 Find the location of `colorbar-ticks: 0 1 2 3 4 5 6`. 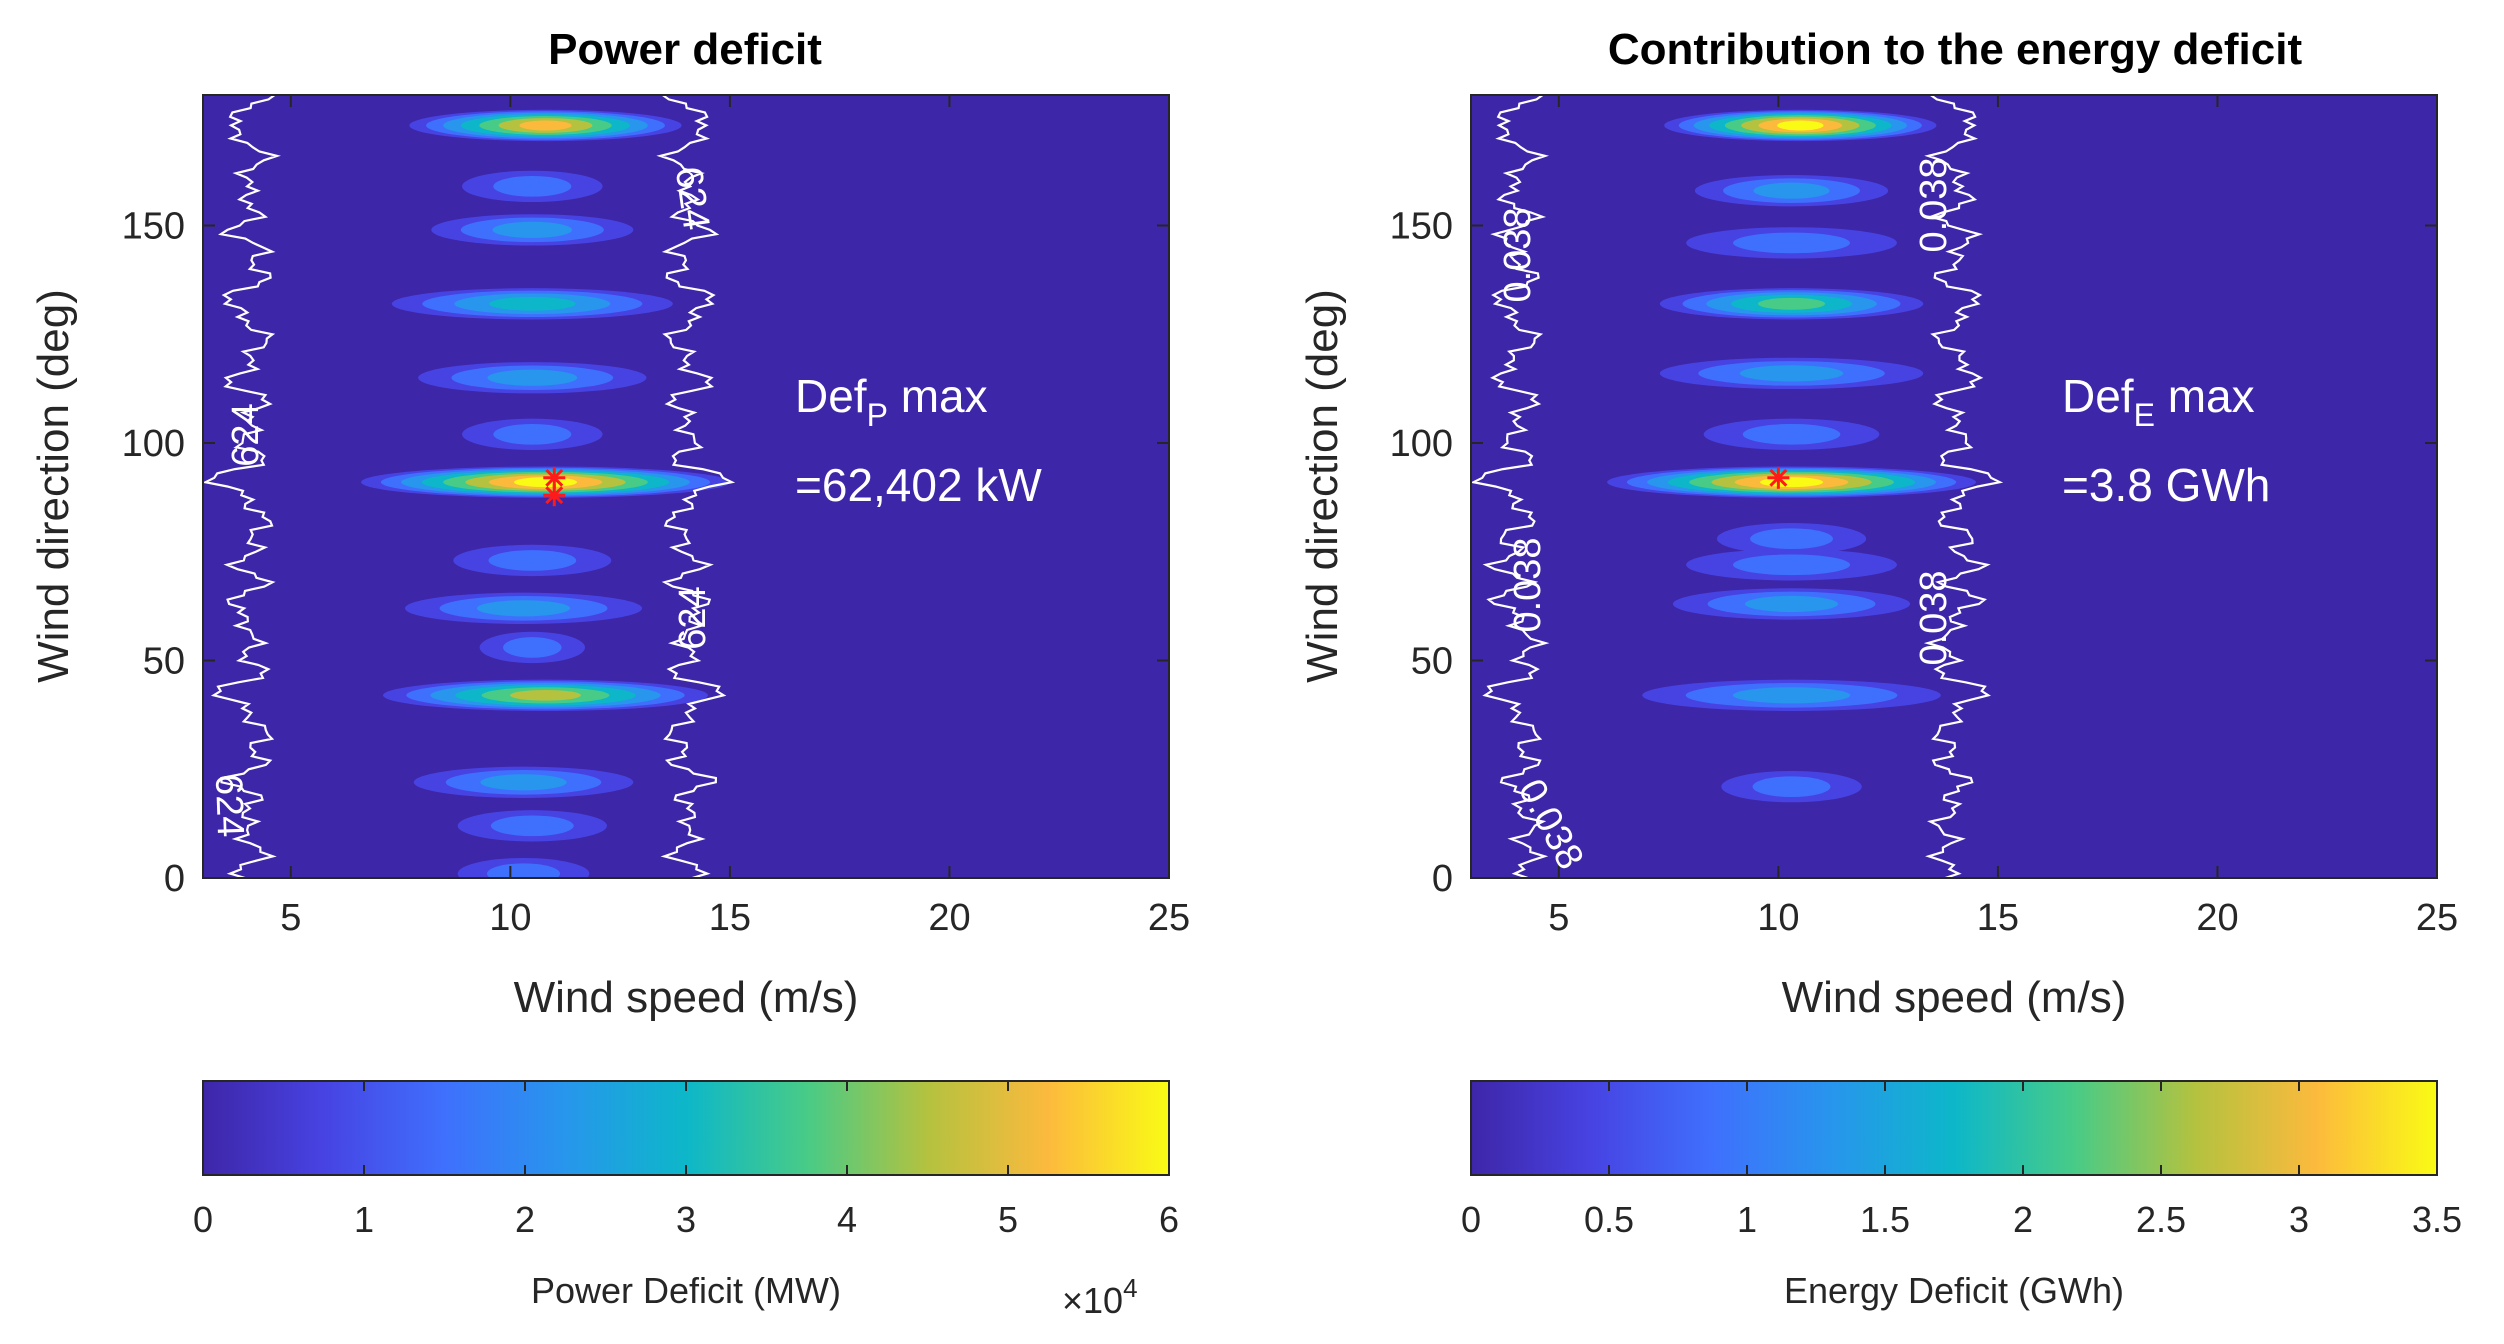

colorbar-ticks: 0 1 2 3 4 5 6 is located at coordinates (686, 1160).